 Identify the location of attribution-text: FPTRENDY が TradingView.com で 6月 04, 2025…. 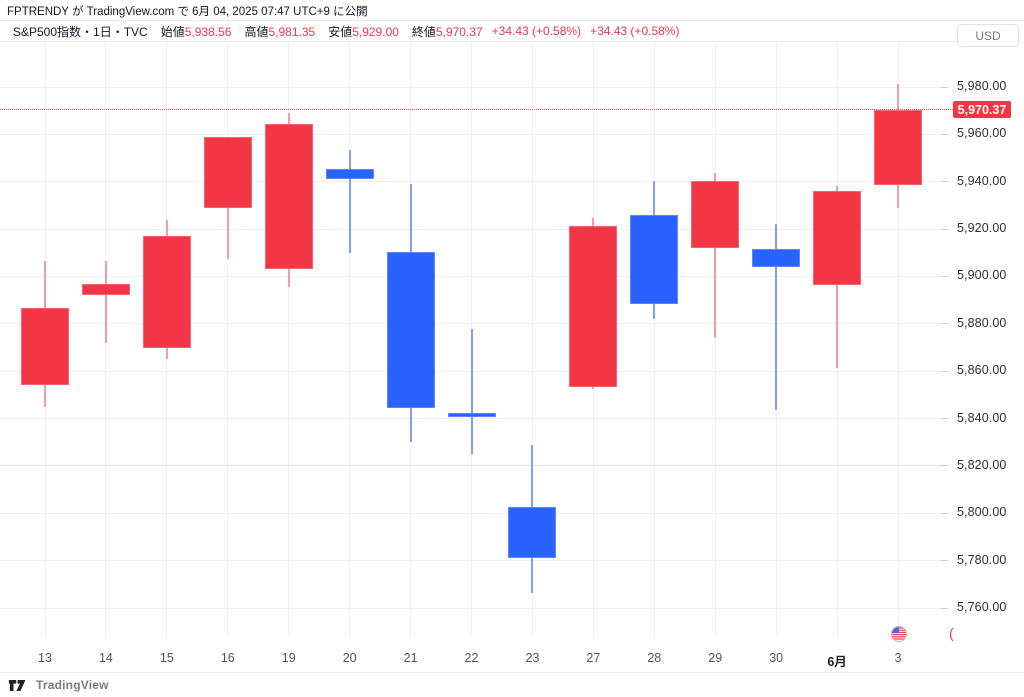
(187, 12).